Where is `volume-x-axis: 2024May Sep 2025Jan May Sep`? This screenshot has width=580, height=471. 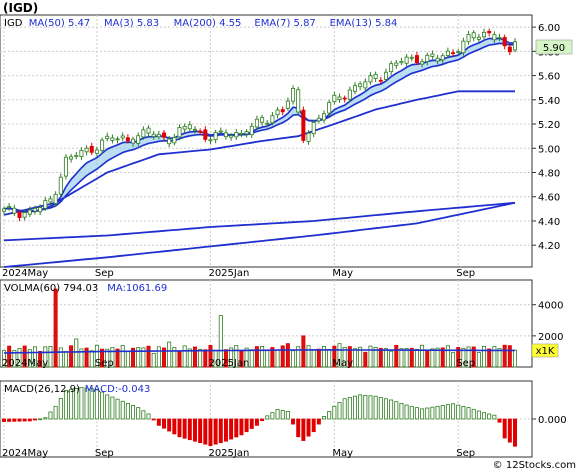
volume-x-axis: 2024May Sep 2025Jan May Sep is located at coordinates (238, 363).